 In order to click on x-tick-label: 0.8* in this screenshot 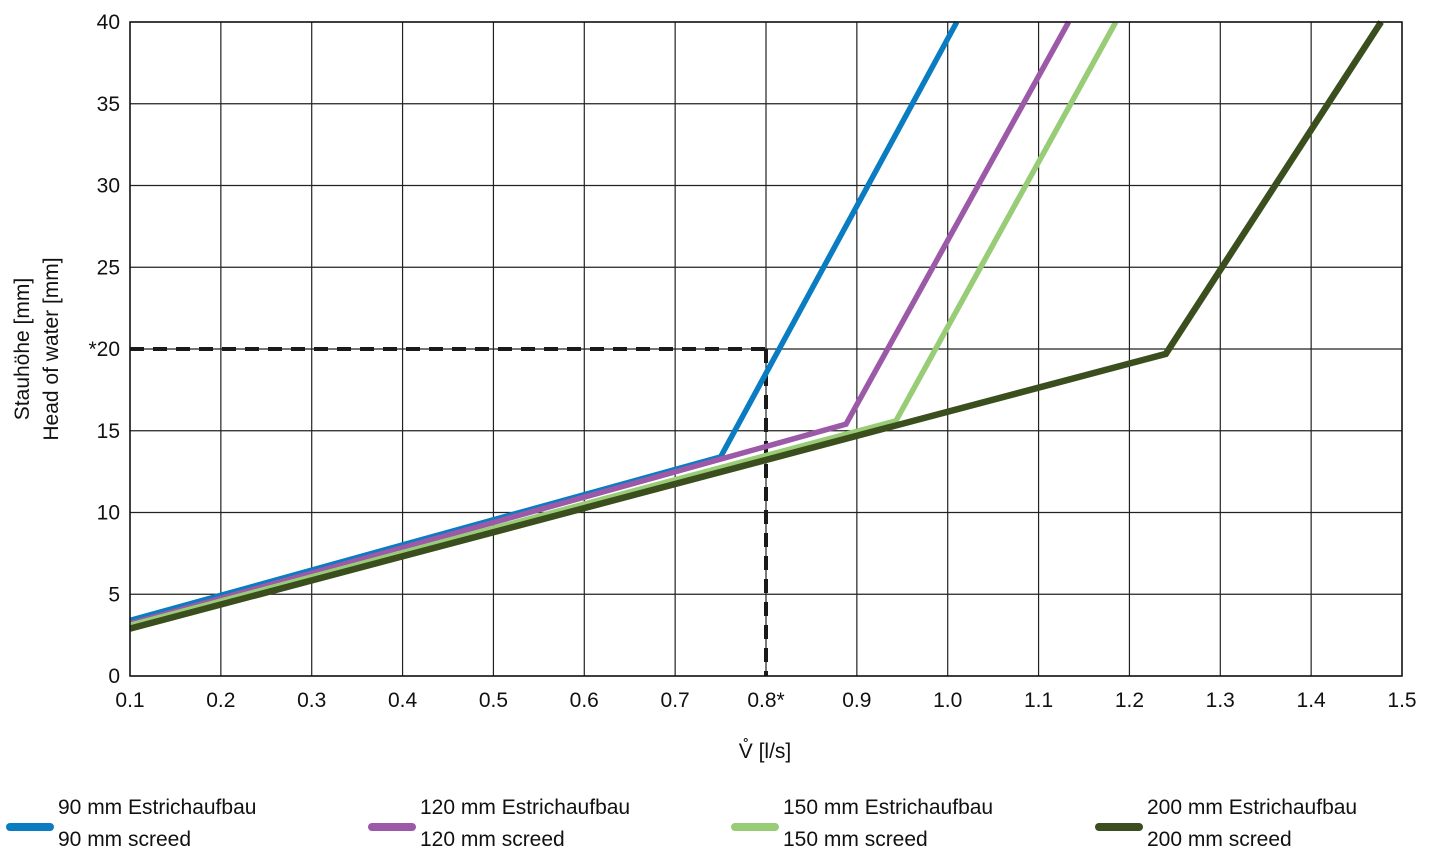, I will do `click(765, 700)`.